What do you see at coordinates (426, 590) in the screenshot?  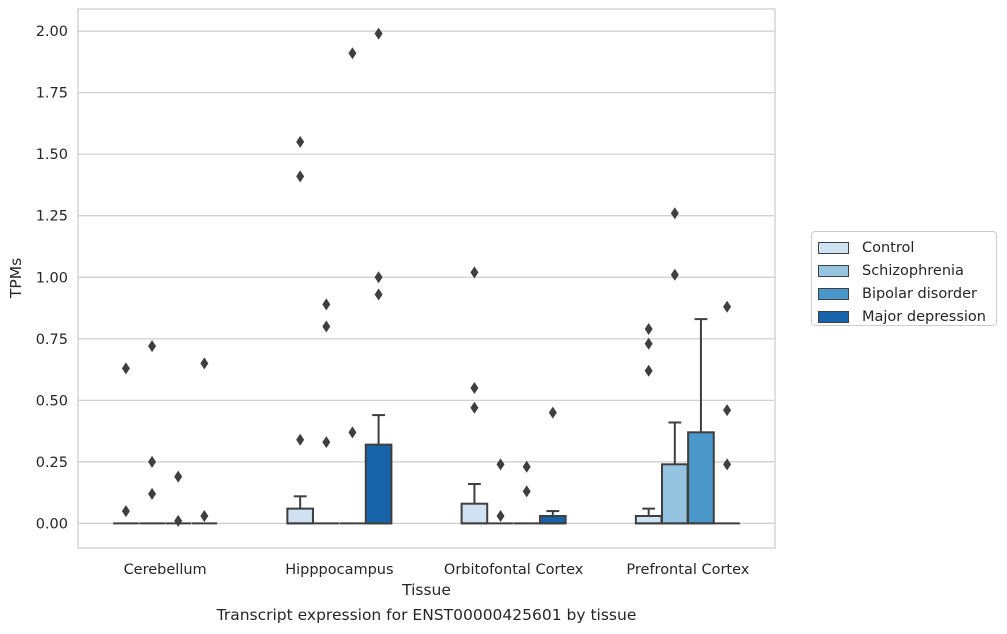 I see `x-axis-label: Tissue` at bounding box center [426, 590].